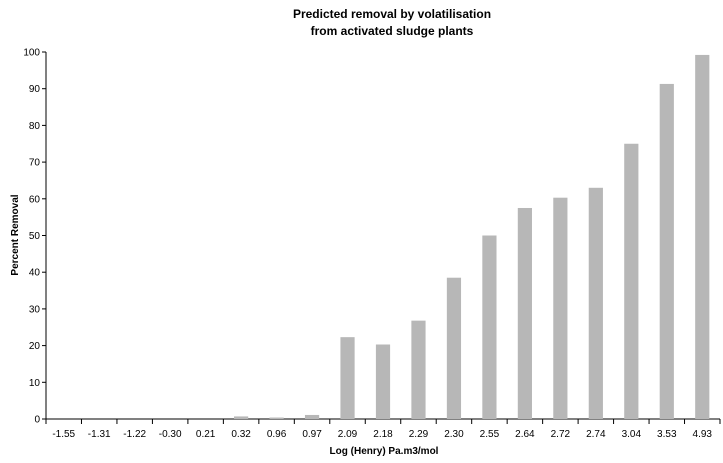  Describe the element at coordinates (454, 434) in the screenshot. I see `x-tick-label: 2.30` at that location.